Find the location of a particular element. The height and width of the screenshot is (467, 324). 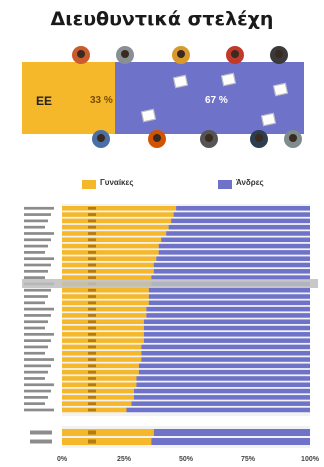

x-tick-label: 50% is located at coordinates (186, 459).